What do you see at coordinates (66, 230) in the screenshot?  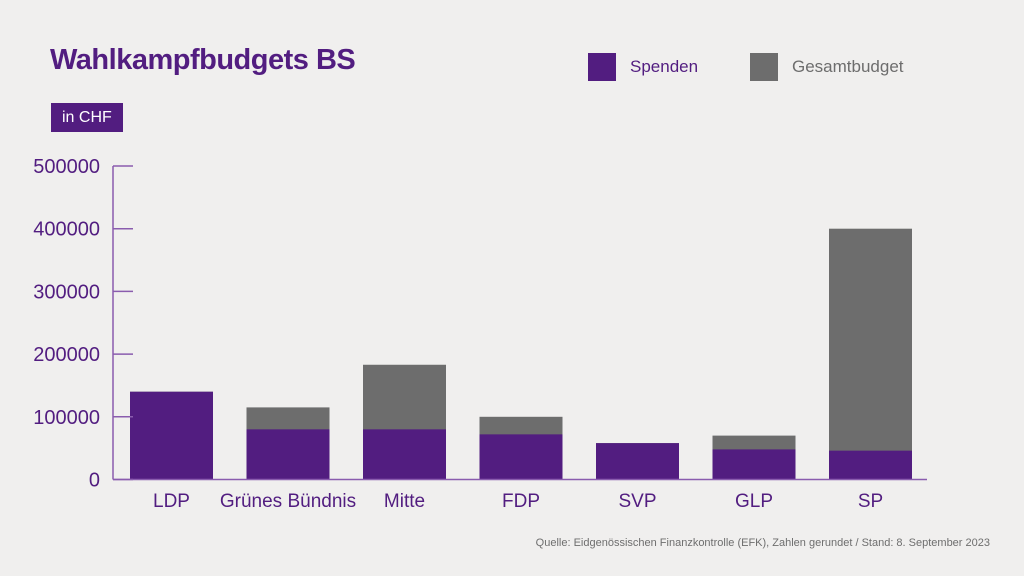 I see `y-tick-label: 400000` at bounding box center [66, 230].